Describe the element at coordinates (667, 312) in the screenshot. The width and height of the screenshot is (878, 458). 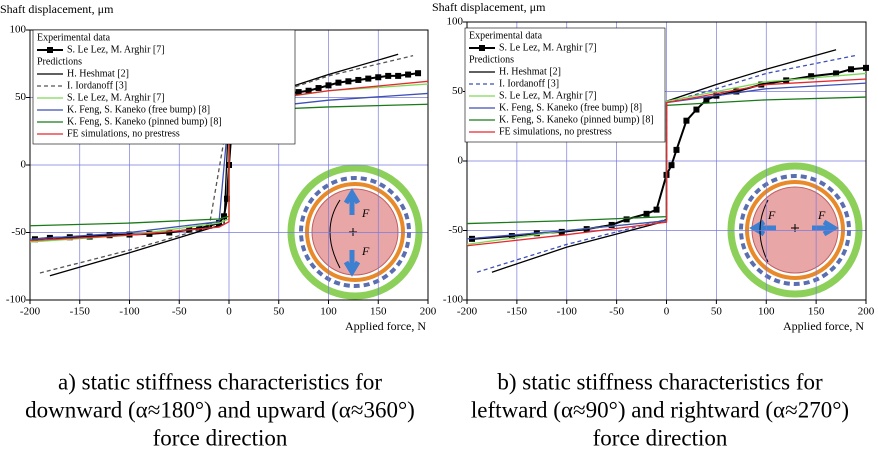
I see `x-tick-label: 0` at that location.